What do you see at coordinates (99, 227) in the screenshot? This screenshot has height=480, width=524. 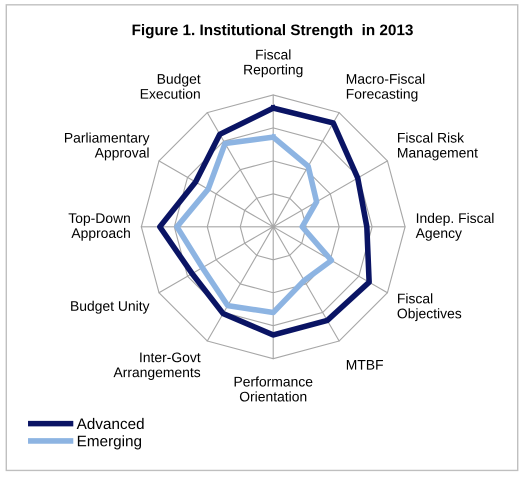 I see `spoke-label: Top-Down Approach` at bounding box center [99, 227].